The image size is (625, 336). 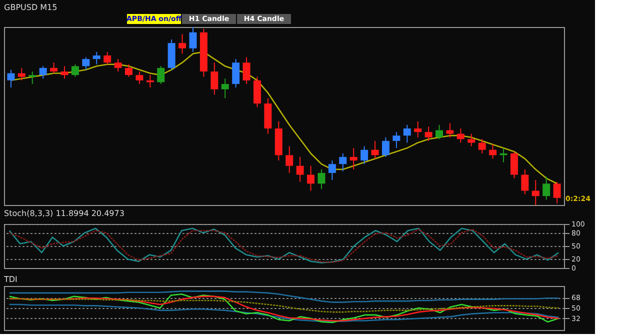 What do you see at coordinates (31, 7) in the screenshot?
I see `chart-title: GBPUSD M15` at bounding box center [31, 7].